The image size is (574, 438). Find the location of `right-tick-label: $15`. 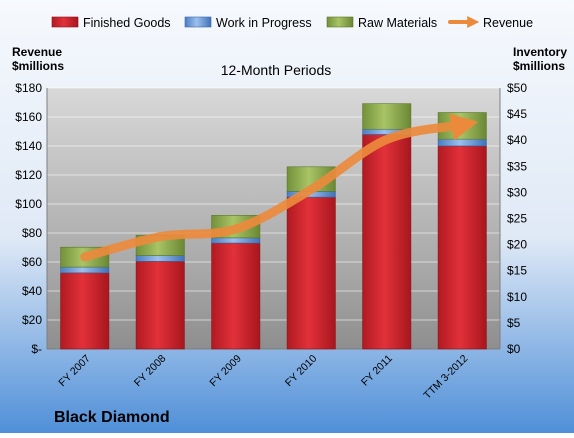

right-tick-label: $15 is located at coordinates (517, 271).